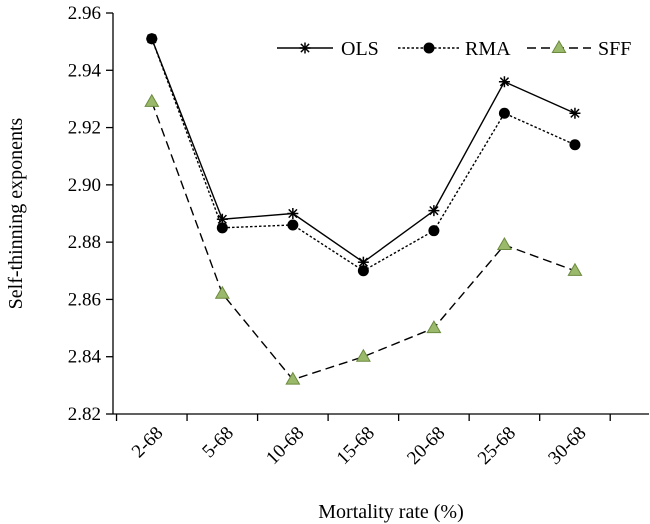 Image resolution: width=650 pixels, height=524 pixels. What do you see at coordinates (84, 13) in the screenshot?
I see `y-tick-label: 2.96` at bounding box center [84, 13].